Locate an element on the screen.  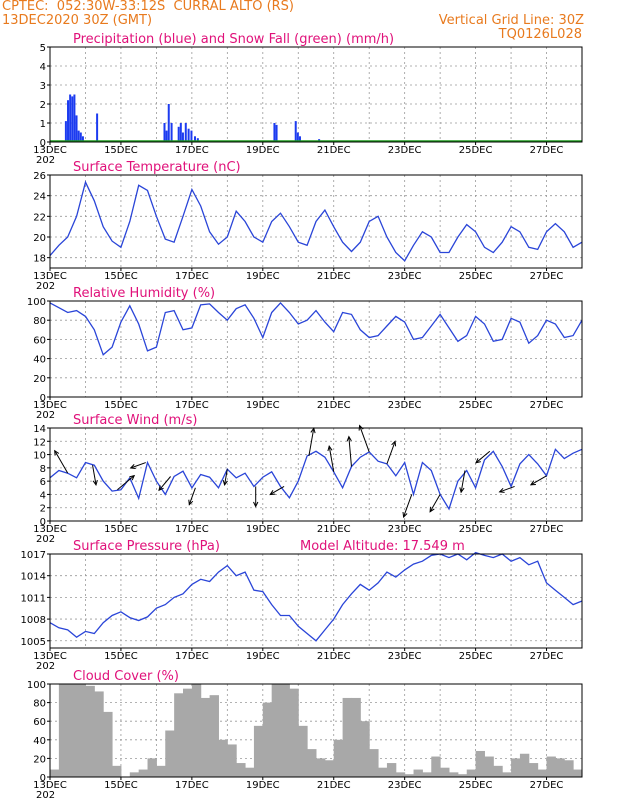
y-tick-label: 5 is located at coordinates (43, 48).